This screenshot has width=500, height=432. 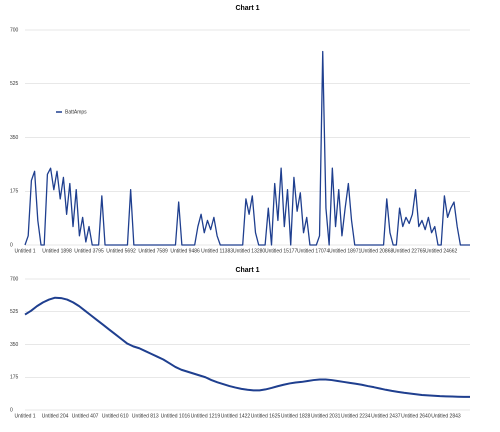 I want to click on x-tick-label: Untitled 20868, so click(x=377, y=251).